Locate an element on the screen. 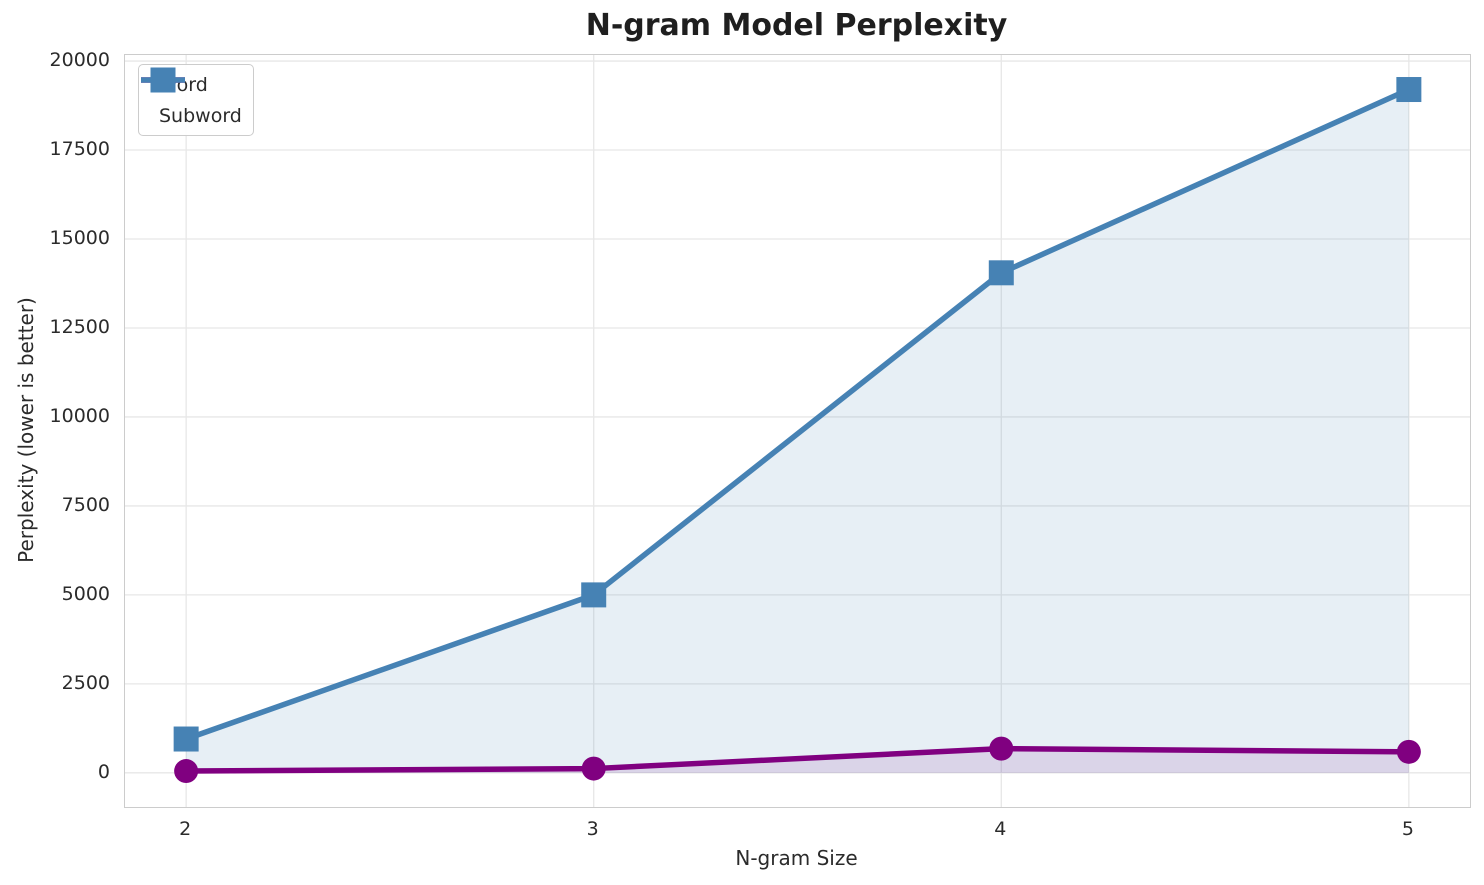 The height and width of the screenshot is (885, 1484). legend-label: Subword is located at coordinates (200, 115).